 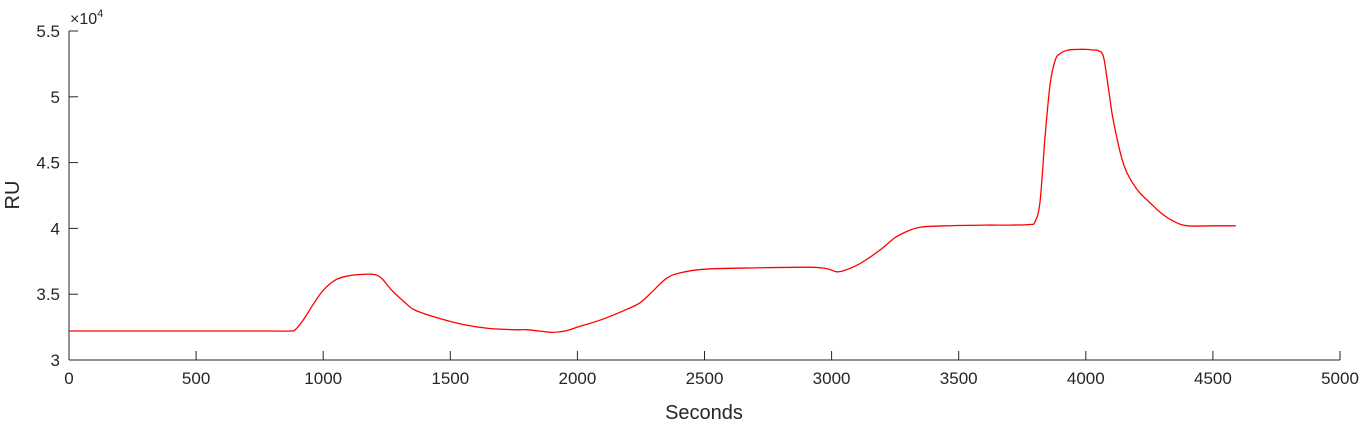 What do you see at coordinates (1340, 378) in the screenshot?
I see `x-tick-label: 5000` at bounding box center [1340, 378].